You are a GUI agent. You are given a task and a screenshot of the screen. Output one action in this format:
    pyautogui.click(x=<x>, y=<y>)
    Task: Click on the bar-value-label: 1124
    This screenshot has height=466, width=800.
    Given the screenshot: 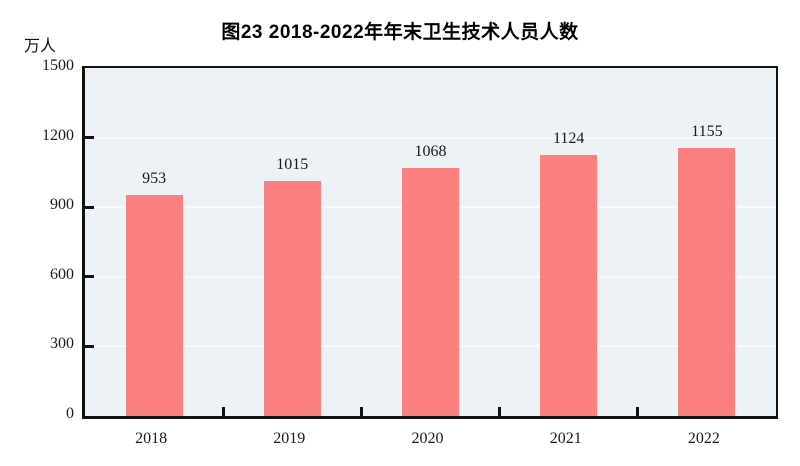 What is the action you would take?
    pyautogui.click(x=568, y=139)
    